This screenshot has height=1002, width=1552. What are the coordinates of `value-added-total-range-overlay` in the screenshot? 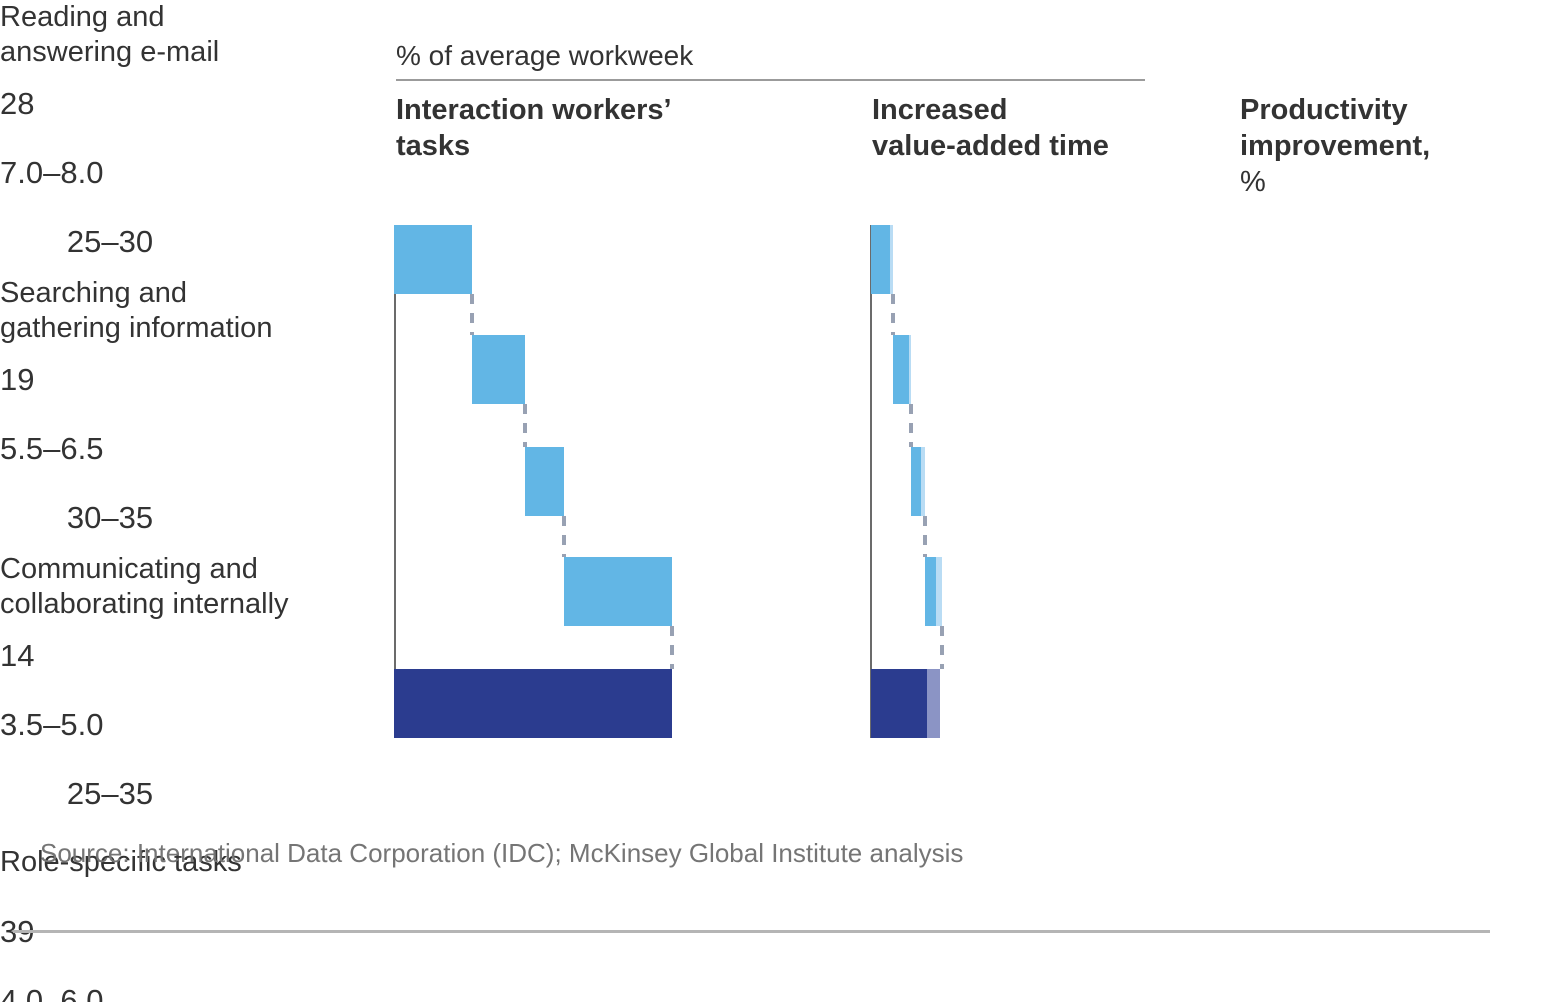 It's located at (933, 703).